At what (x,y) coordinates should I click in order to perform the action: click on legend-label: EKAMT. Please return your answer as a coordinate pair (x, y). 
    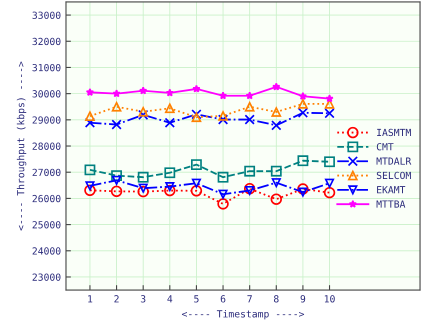
    Looking at the image, I should click on (391, 190).